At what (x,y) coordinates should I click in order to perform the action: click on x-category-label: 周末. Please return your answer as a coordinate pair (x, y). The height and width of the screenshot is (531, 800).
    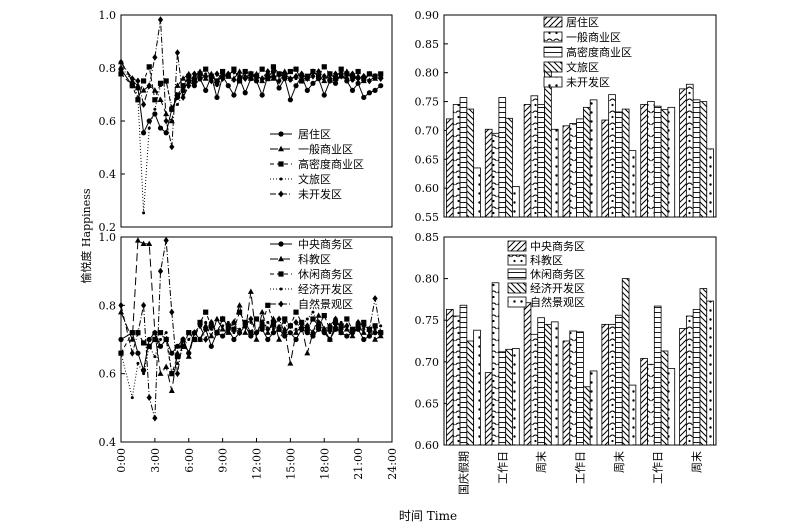
    Looking at the image, I should click on (619, 462).